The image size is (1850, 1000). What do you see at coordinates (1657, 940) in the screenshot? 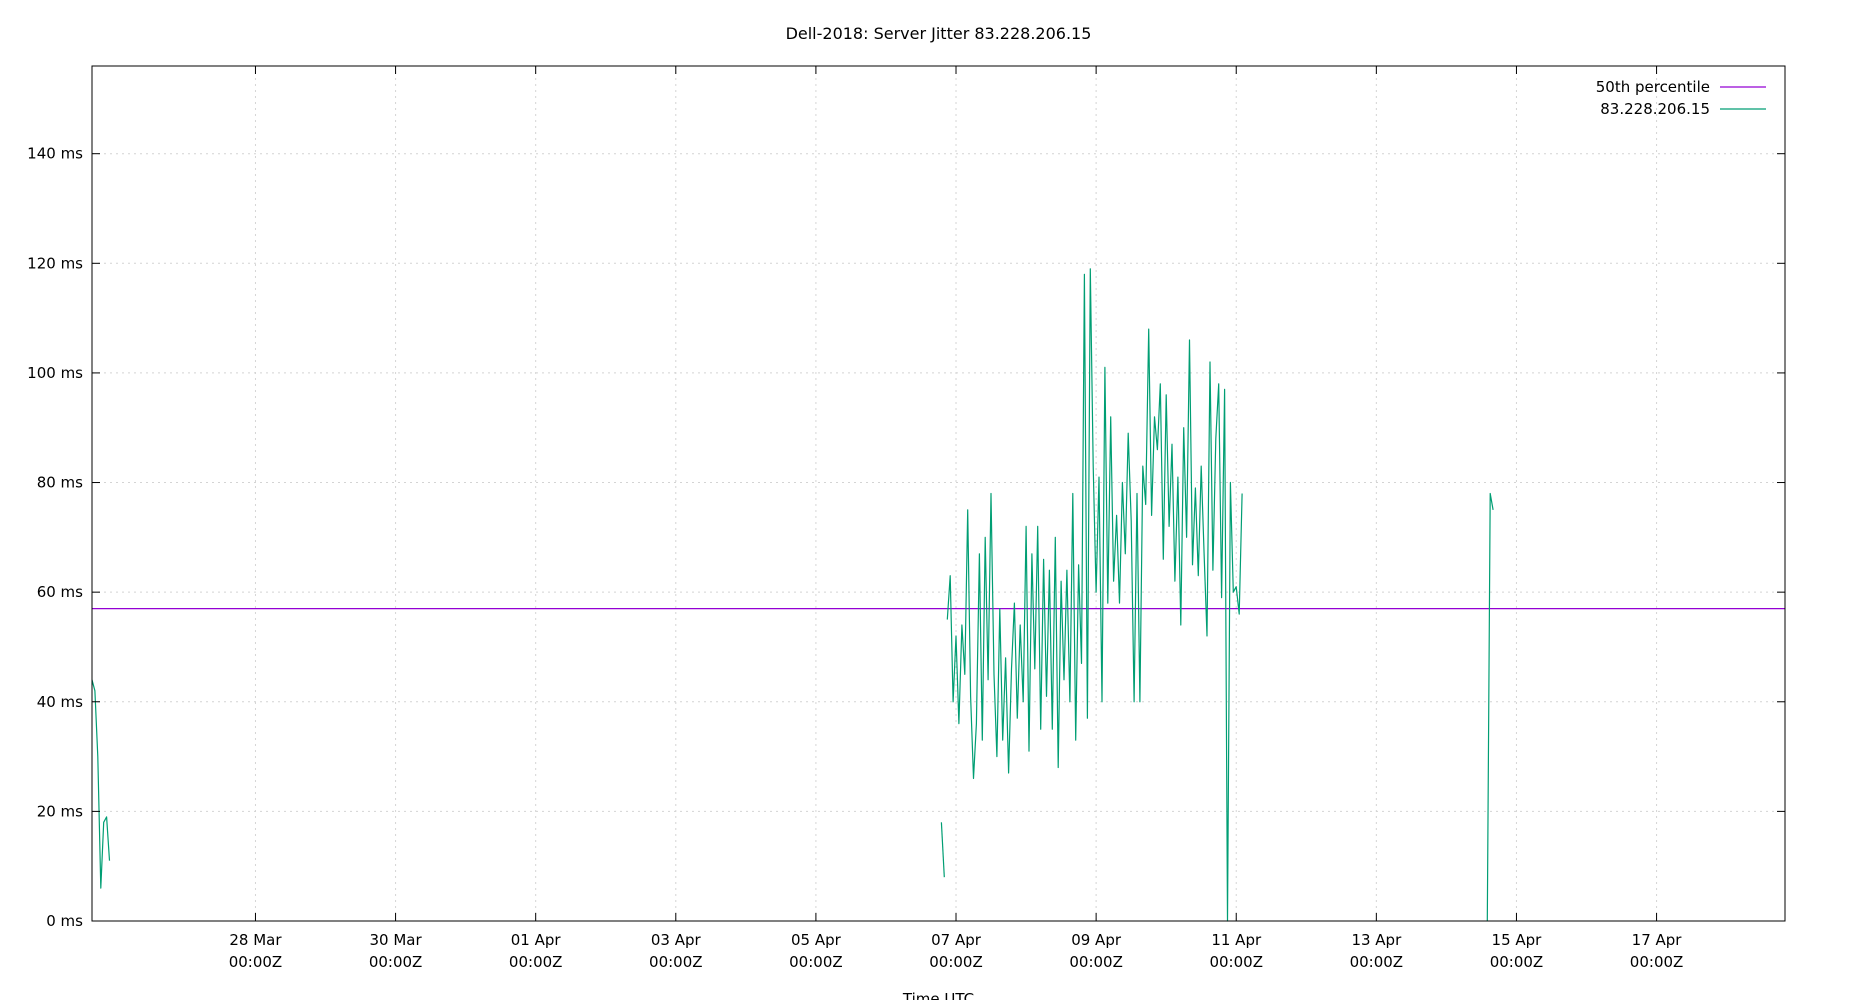
I see `x-tick-date-label: 17 Apr` at bounding box center [1657, 940].